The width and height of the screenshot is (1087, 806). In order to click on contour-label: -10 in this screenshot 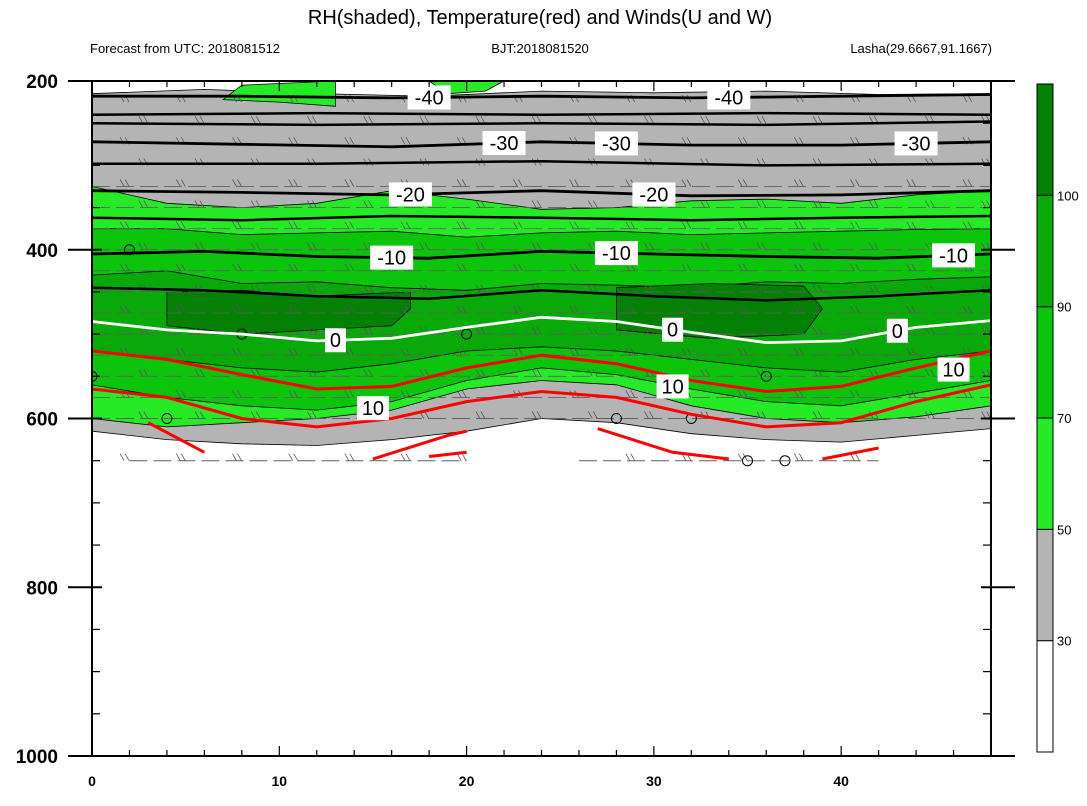, I will do `click(392, 257)`.